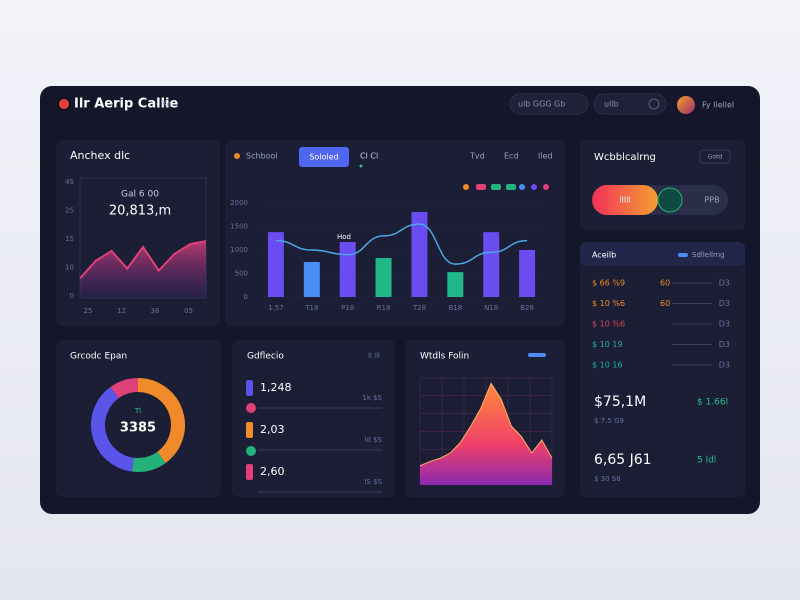 The height and width of the screenshot is (600, 800). I want to click on x-tick-label: 25, so click(88, 311).